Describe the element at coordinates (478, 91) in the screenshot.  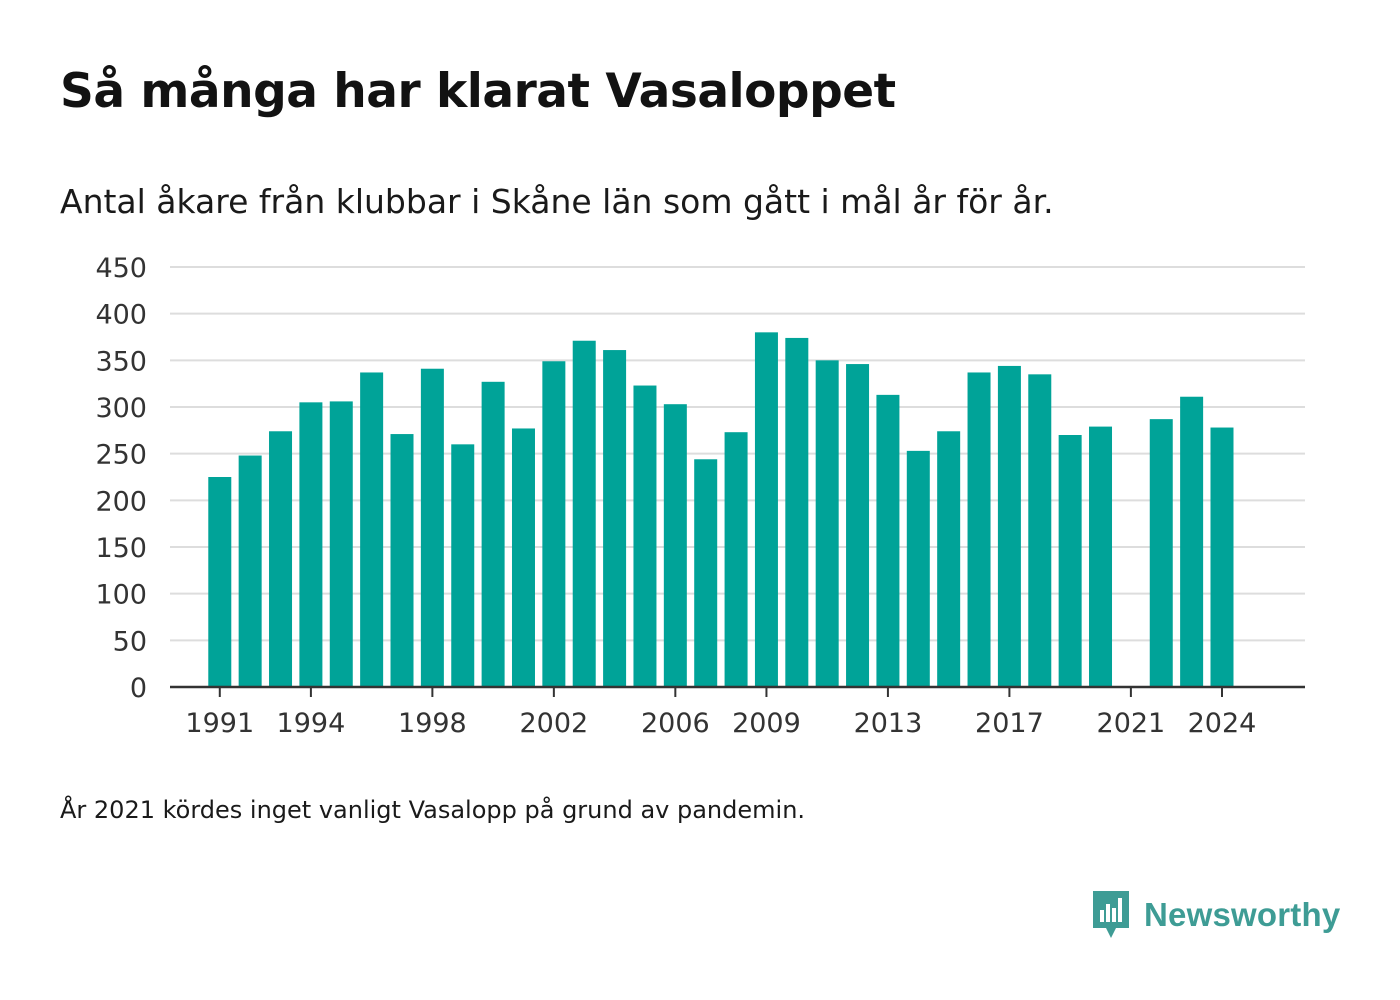
I see `chart-title: Så många har klarat Vasaloppet` at that location.